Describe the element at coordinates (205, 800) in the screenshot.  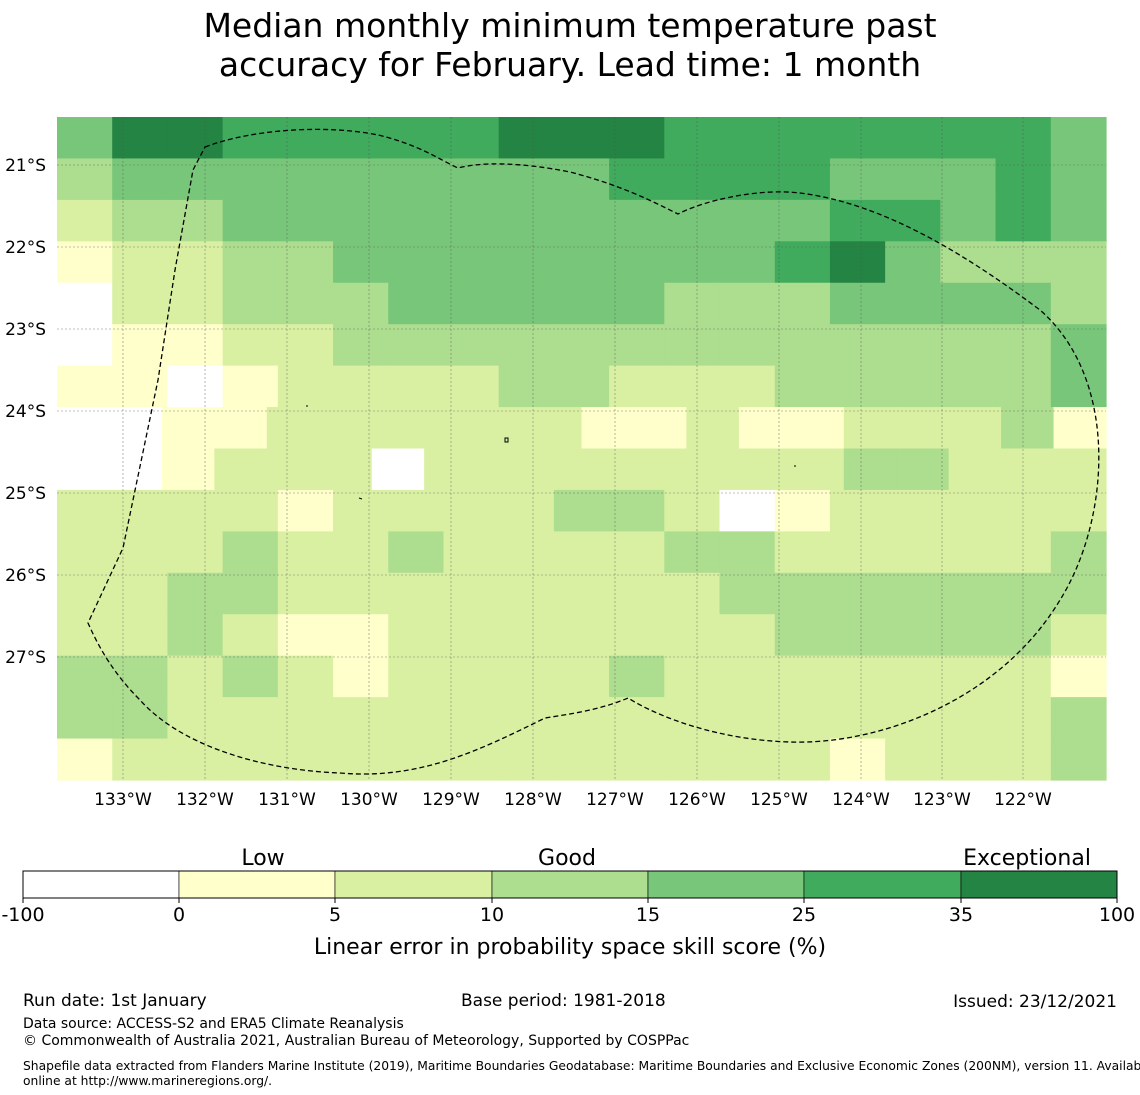
I see `longitude-label: 132°W` at that location.